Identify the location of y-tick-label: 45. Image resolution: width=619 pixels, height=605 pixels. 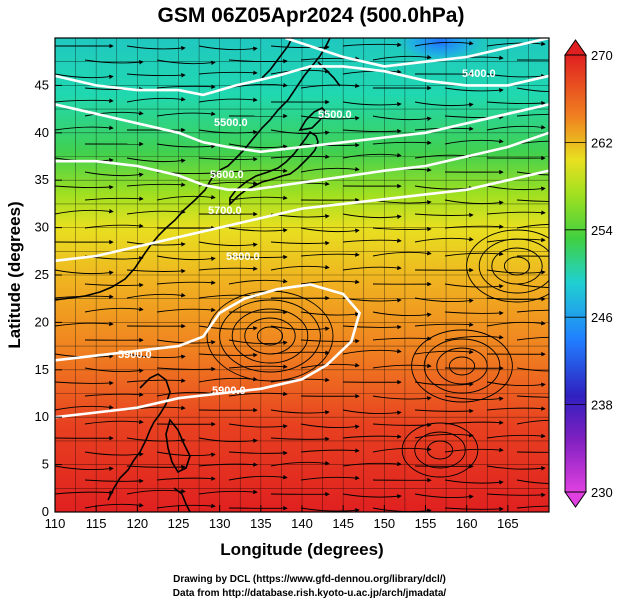
(42, 84).